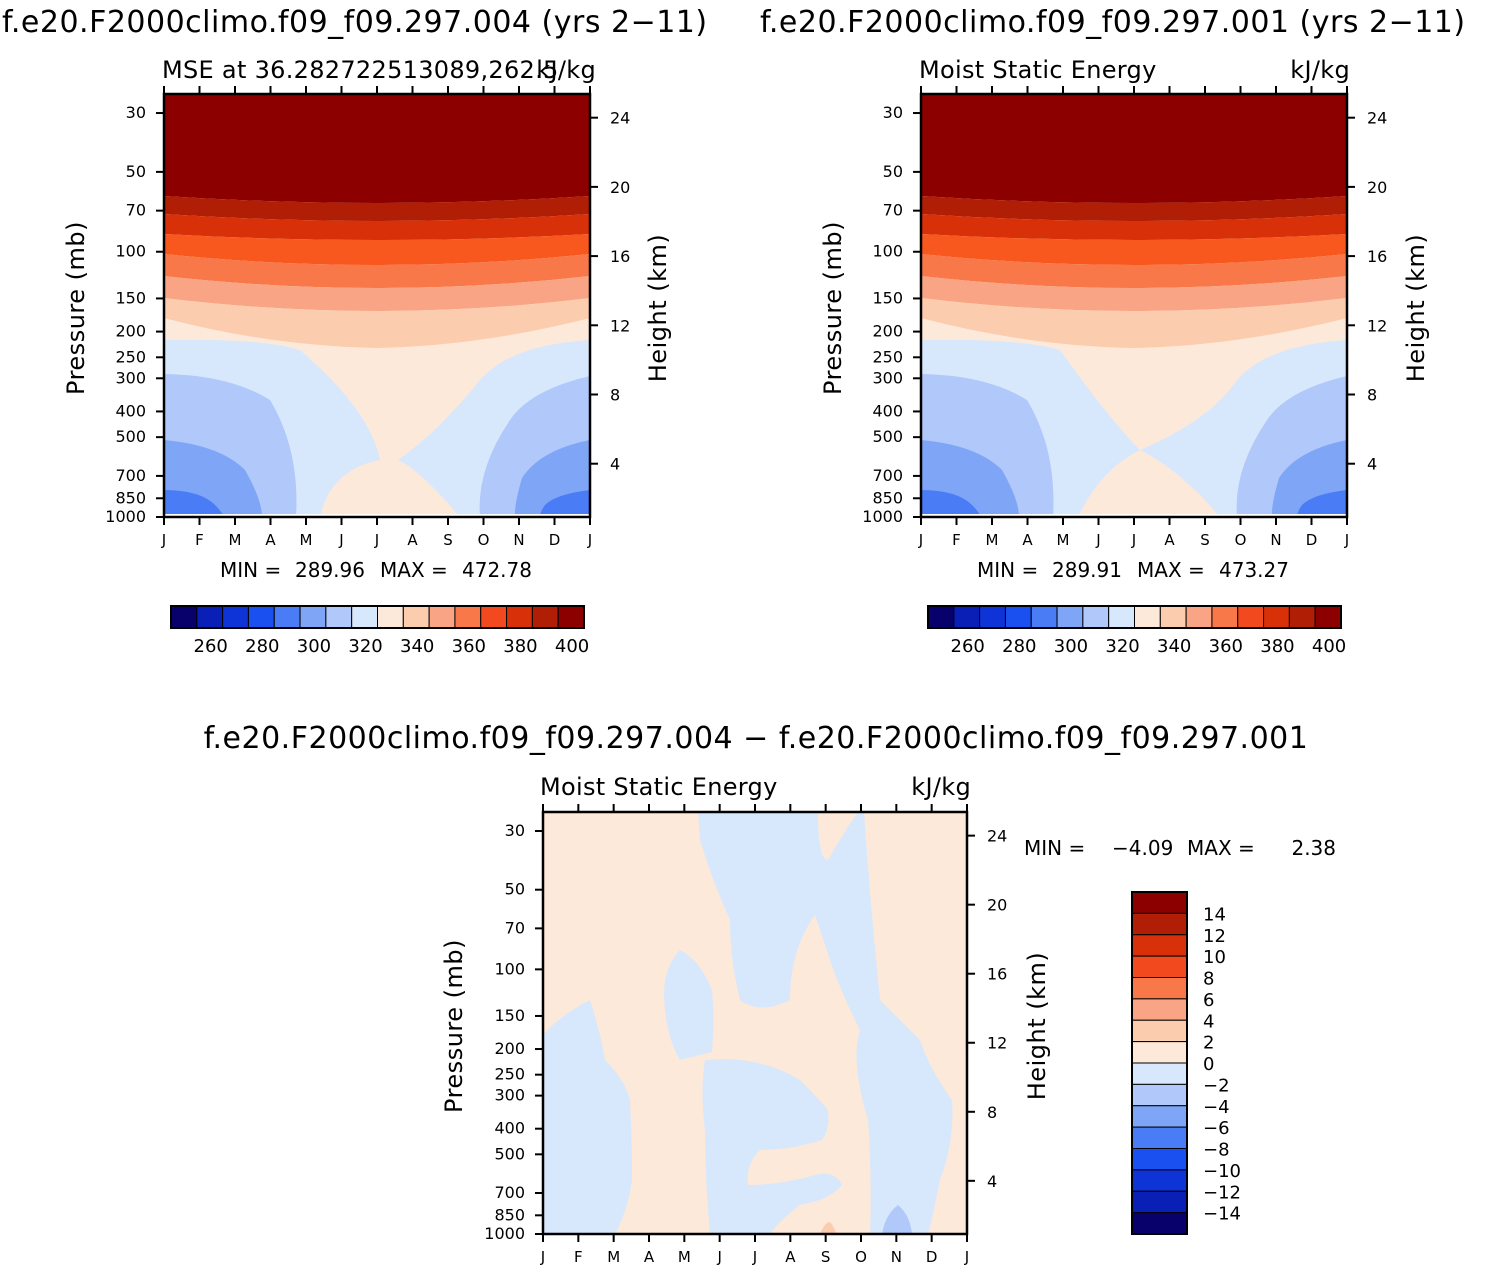 The image size is (1512, 1282). Describe the element at coordinates (1320, 70) in the screenshot. I see `right-units-label: kJ/kg` at that location.